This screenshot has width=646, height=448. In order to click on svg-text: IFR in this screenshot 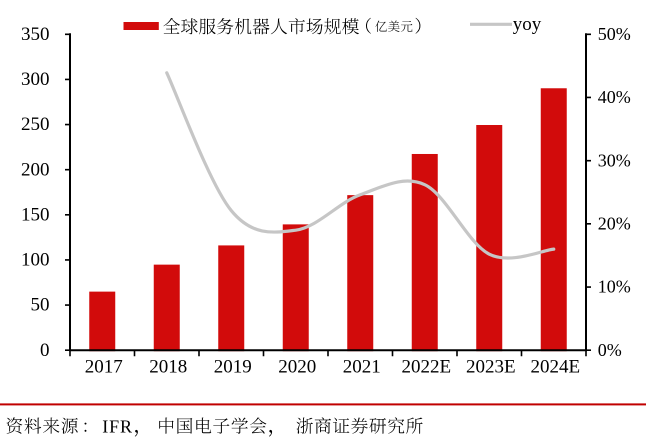, I will do `click(117, 426)`.